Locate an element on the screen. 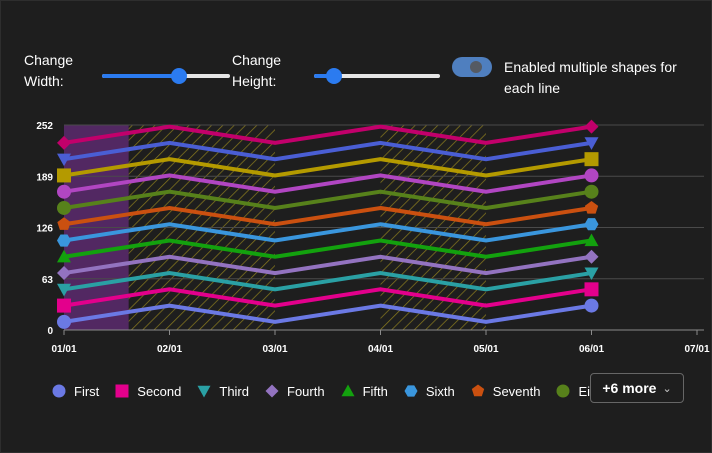 The height and width of the screenshot is (453, 712). legend-item-label: Fifth is located at coordinates (375, 391).